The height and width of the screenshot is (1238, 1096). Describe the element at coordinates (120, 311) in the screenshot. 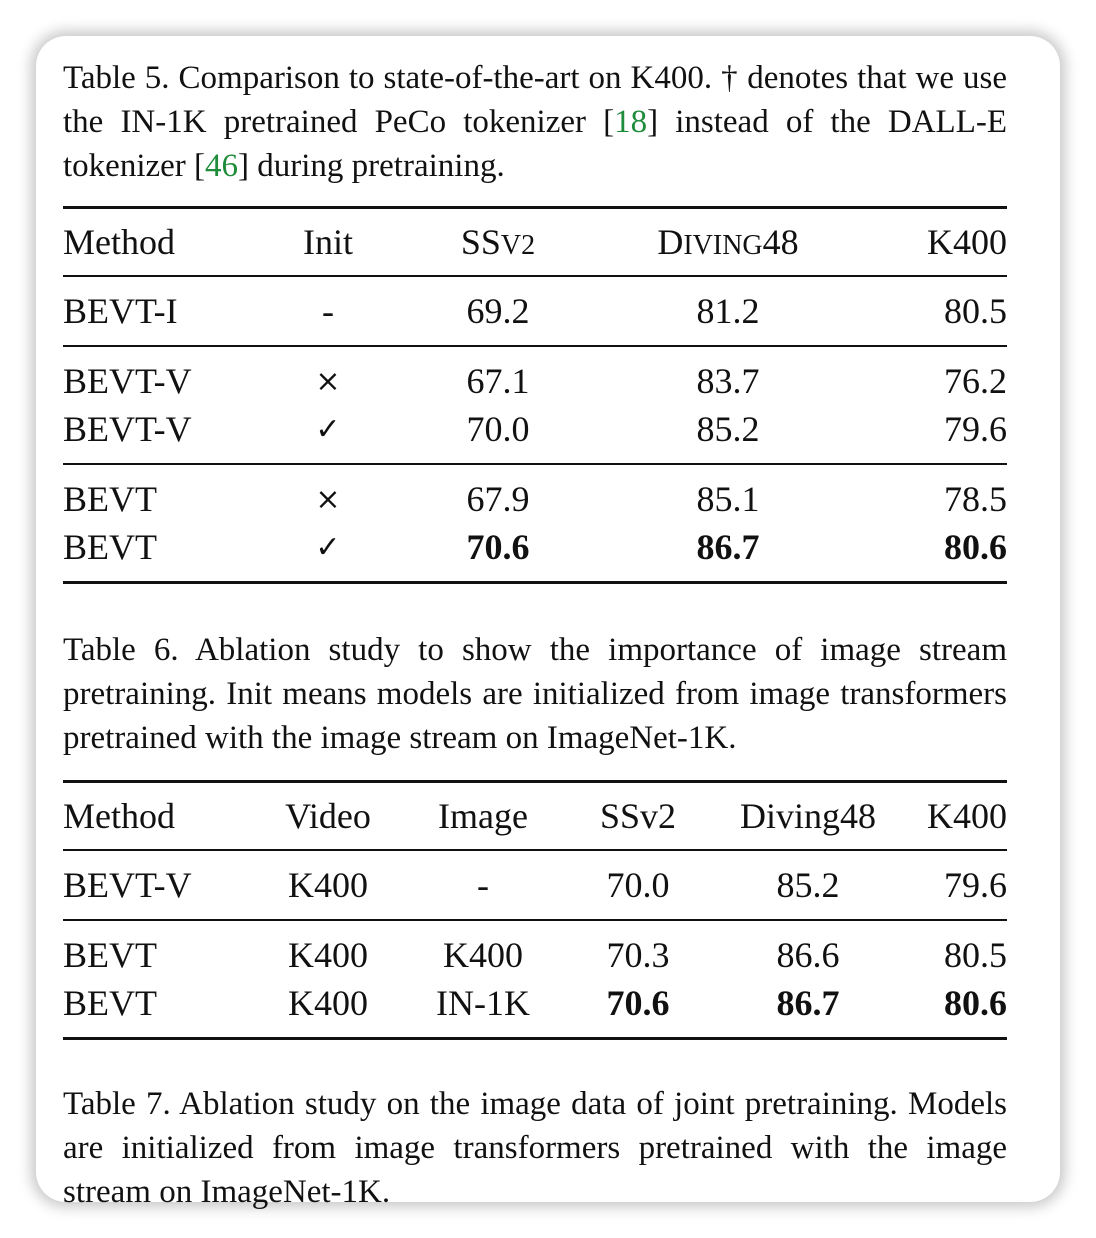

I see `cell-method: BEVT-I` at that location.